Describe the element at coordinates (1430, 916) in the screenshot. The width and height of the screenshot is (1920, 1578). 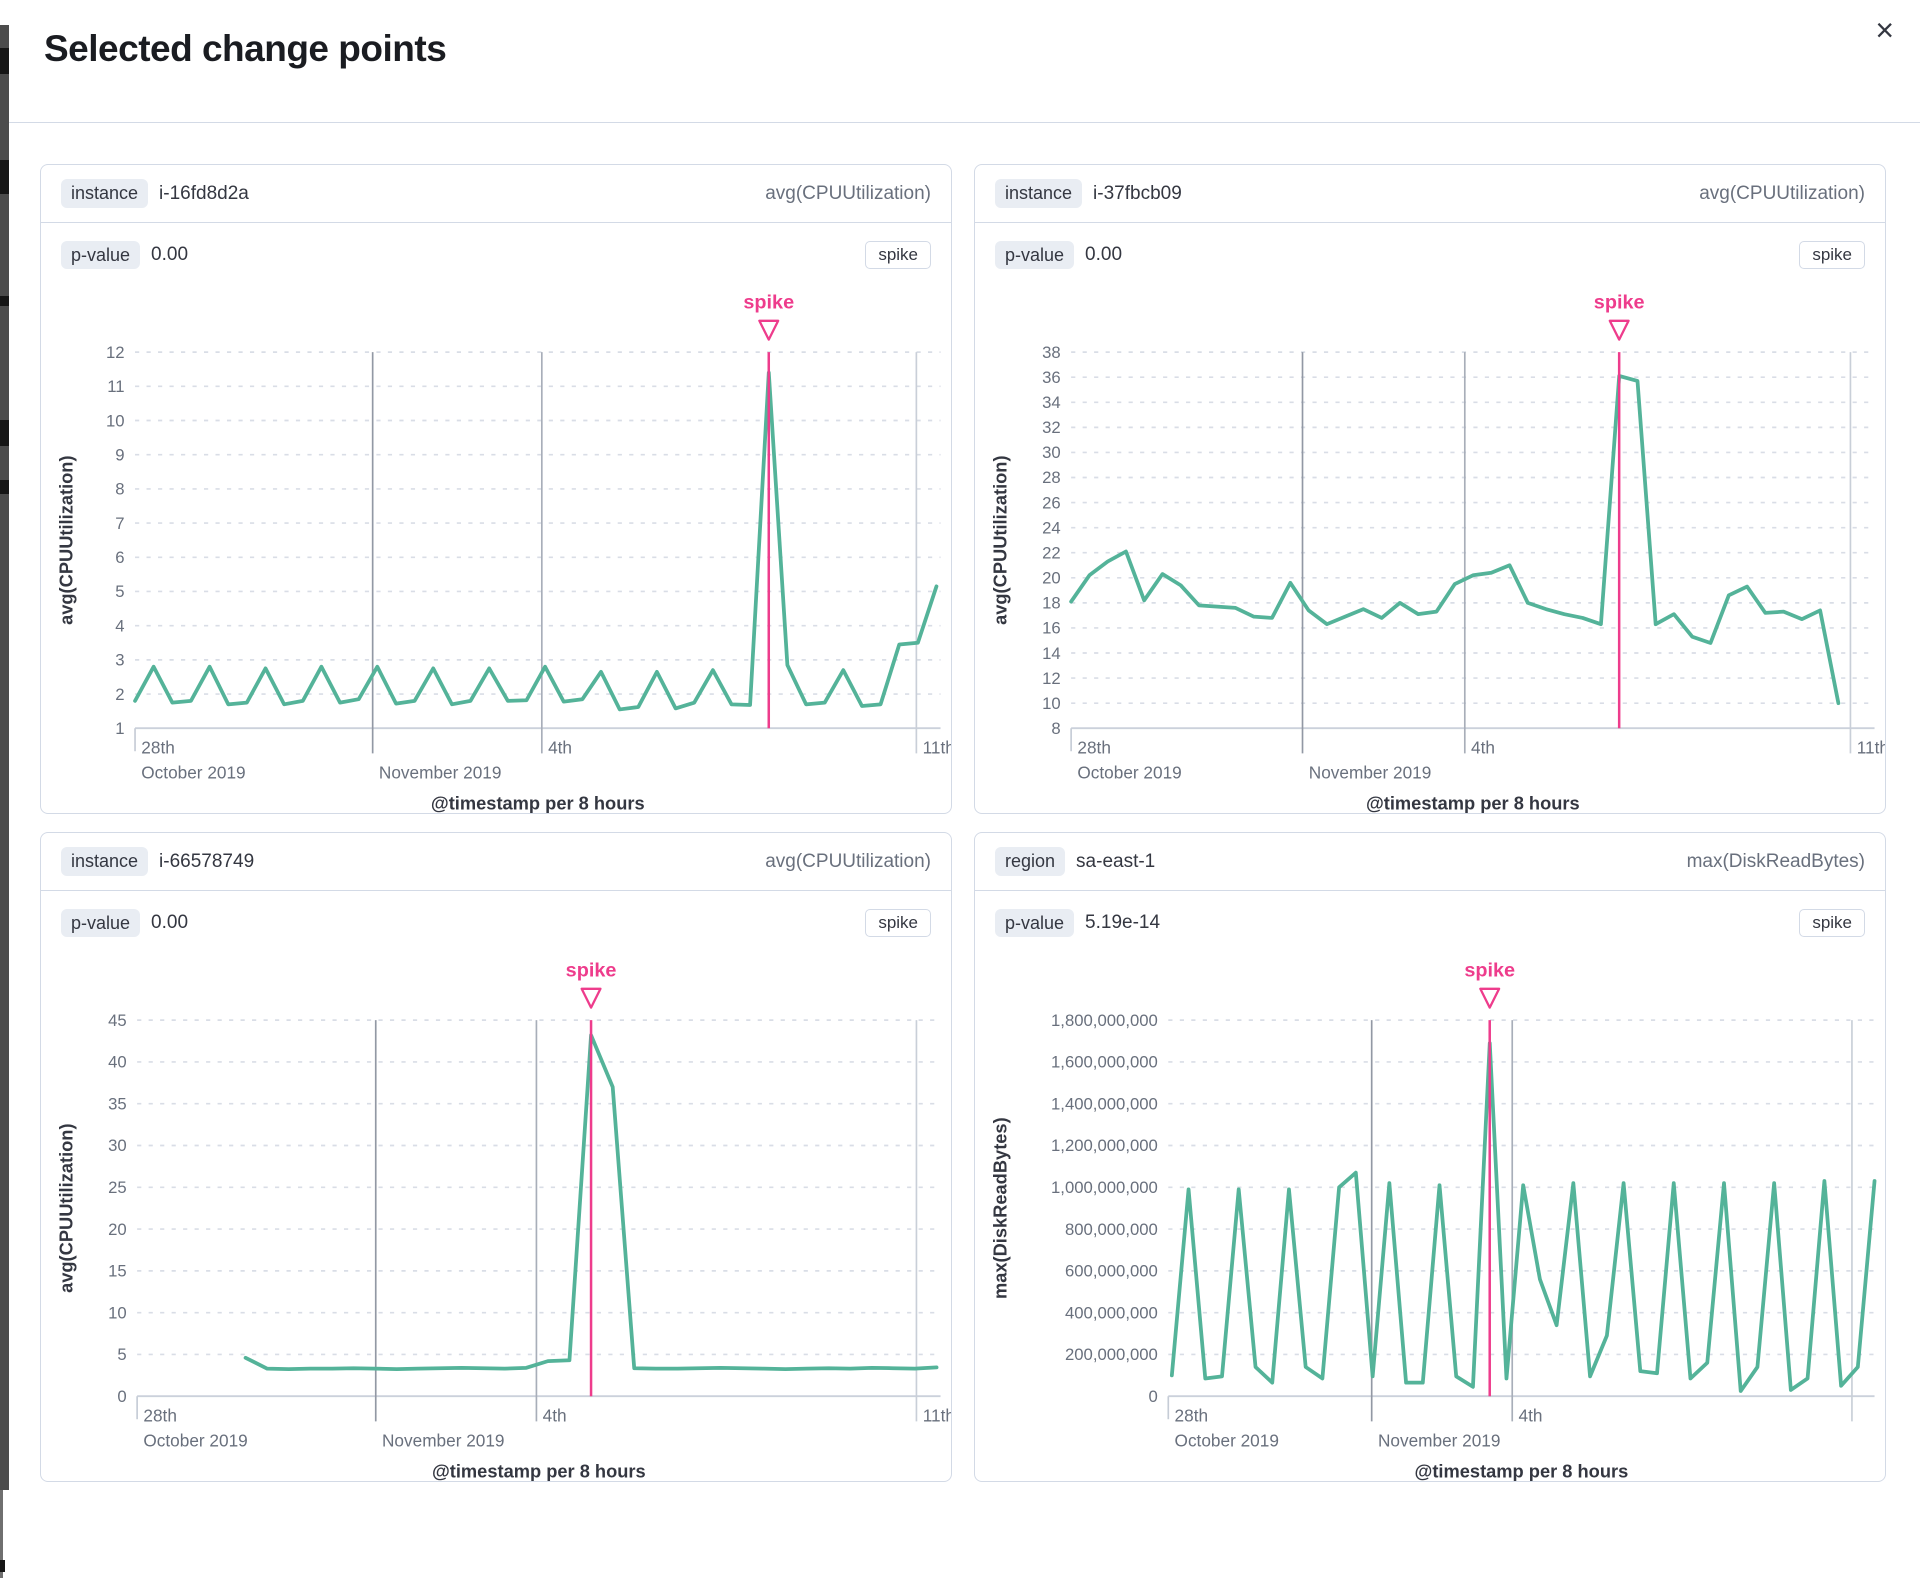
I see `p-value-row: p-value 5.19e-14 spike` at that location.